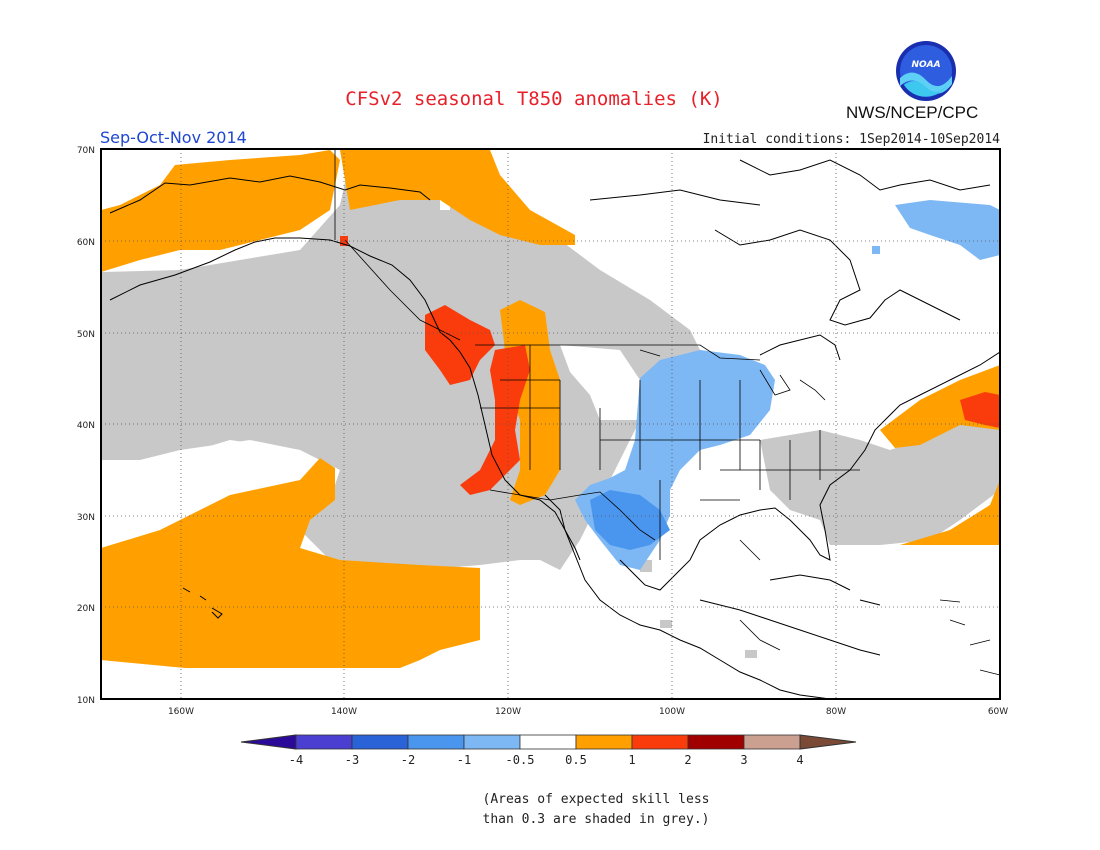  What do you see at coordinates (672, 712) in the screenshot?
I see `lon-label: 100W` at bounding box center [672, 712].